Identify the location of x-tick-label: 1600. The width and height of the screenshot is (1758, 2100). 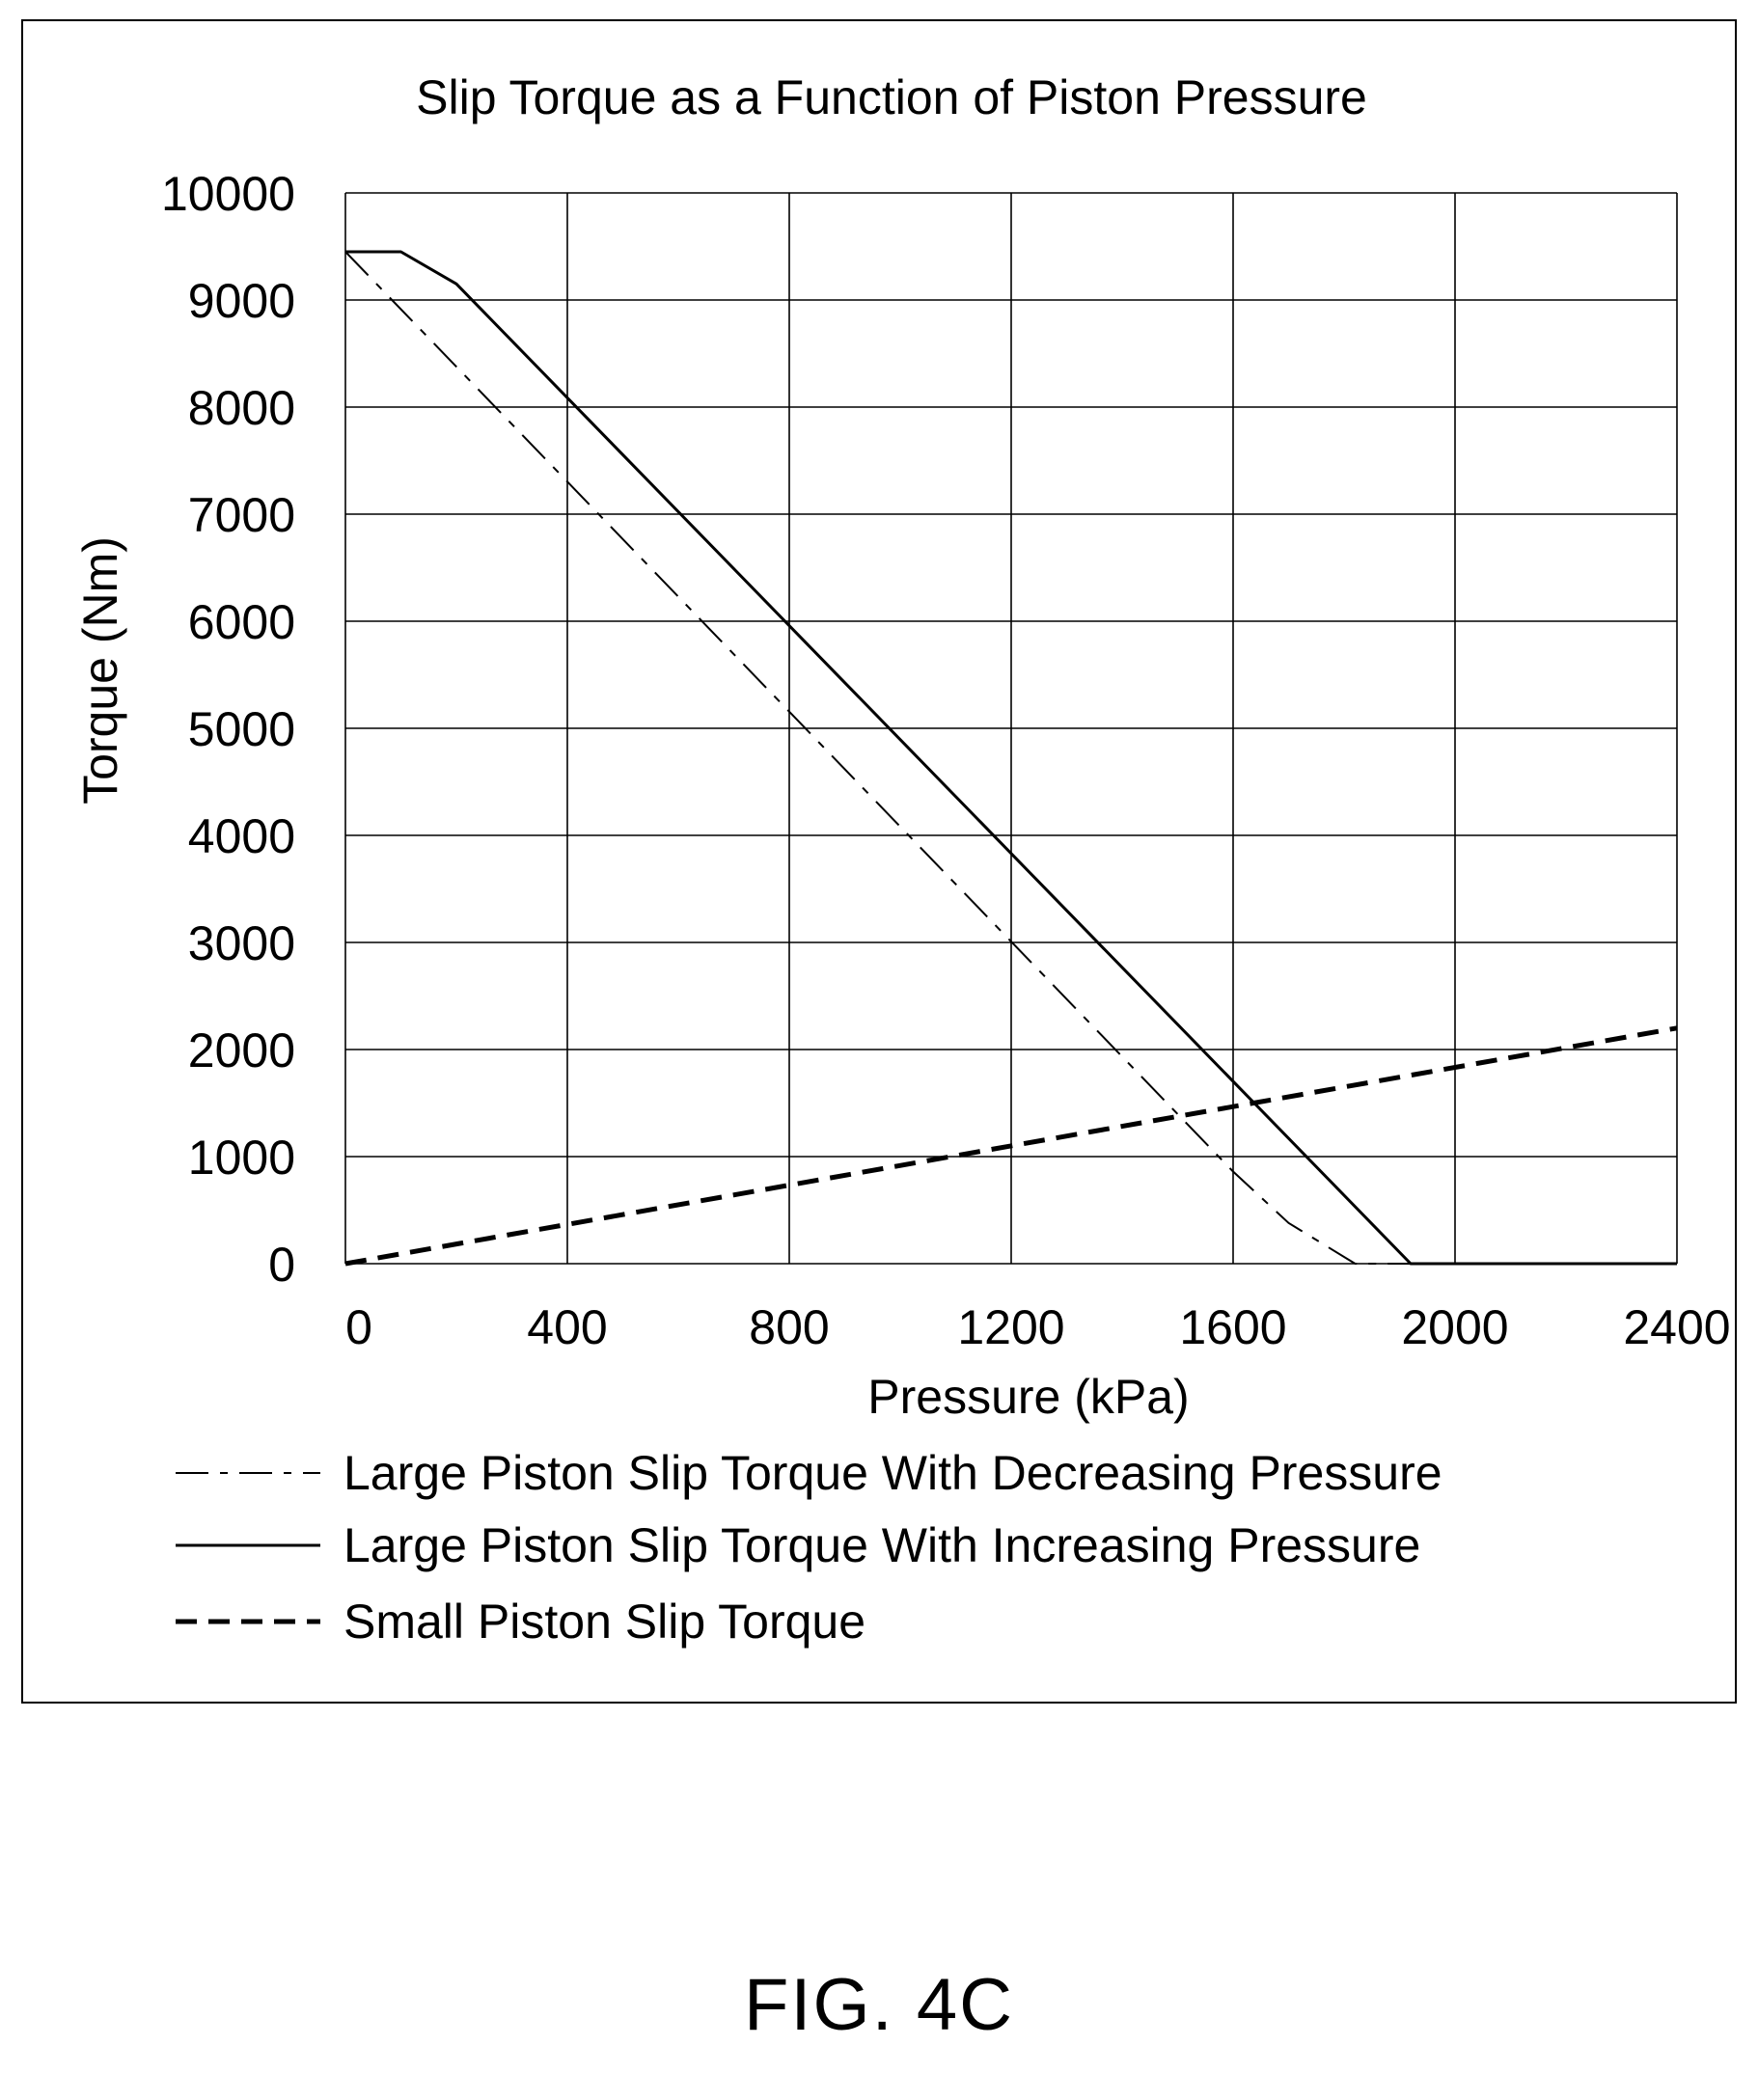
(1232, 1327).